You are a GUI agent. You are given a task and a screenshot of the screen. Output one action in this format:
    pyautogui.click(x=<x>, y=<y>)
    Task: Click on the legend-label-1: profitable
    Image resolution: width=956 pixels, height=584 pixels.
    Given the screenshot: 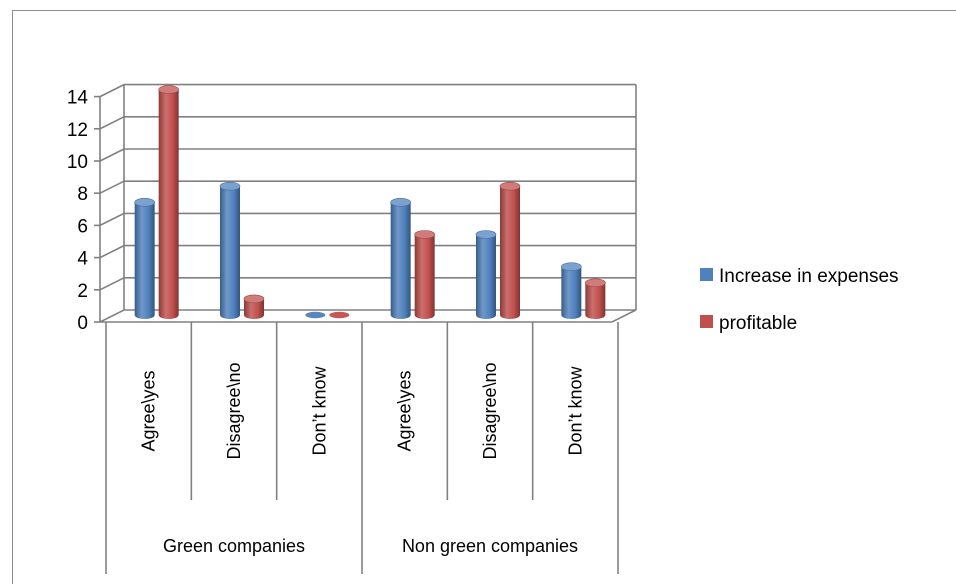 What is the action you would take?
    pyautogui.click(x=758, y=323)
    